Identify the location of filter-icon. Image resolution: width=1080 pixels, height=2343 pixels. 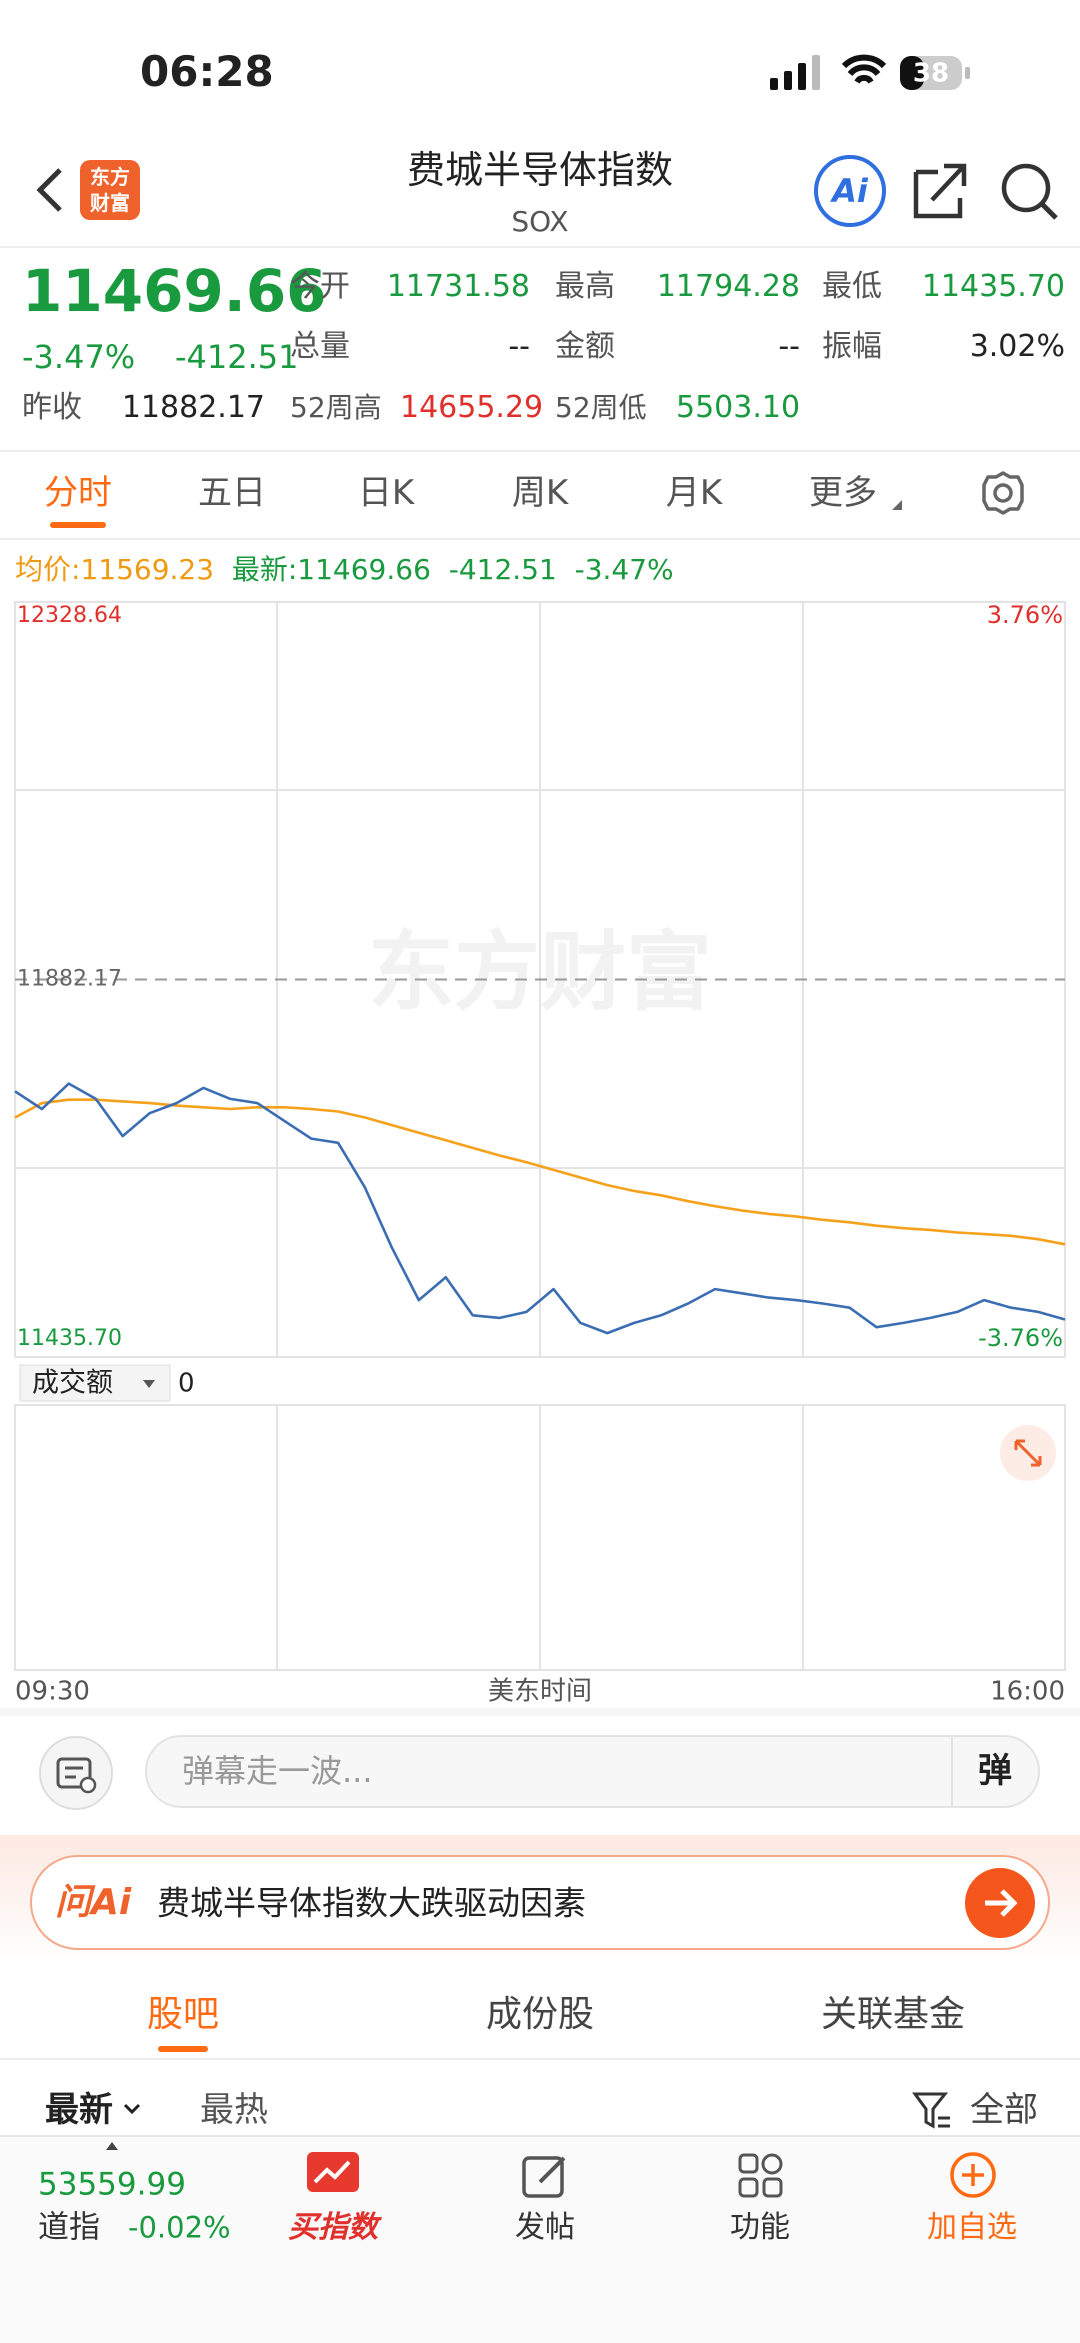
(931, 2110).